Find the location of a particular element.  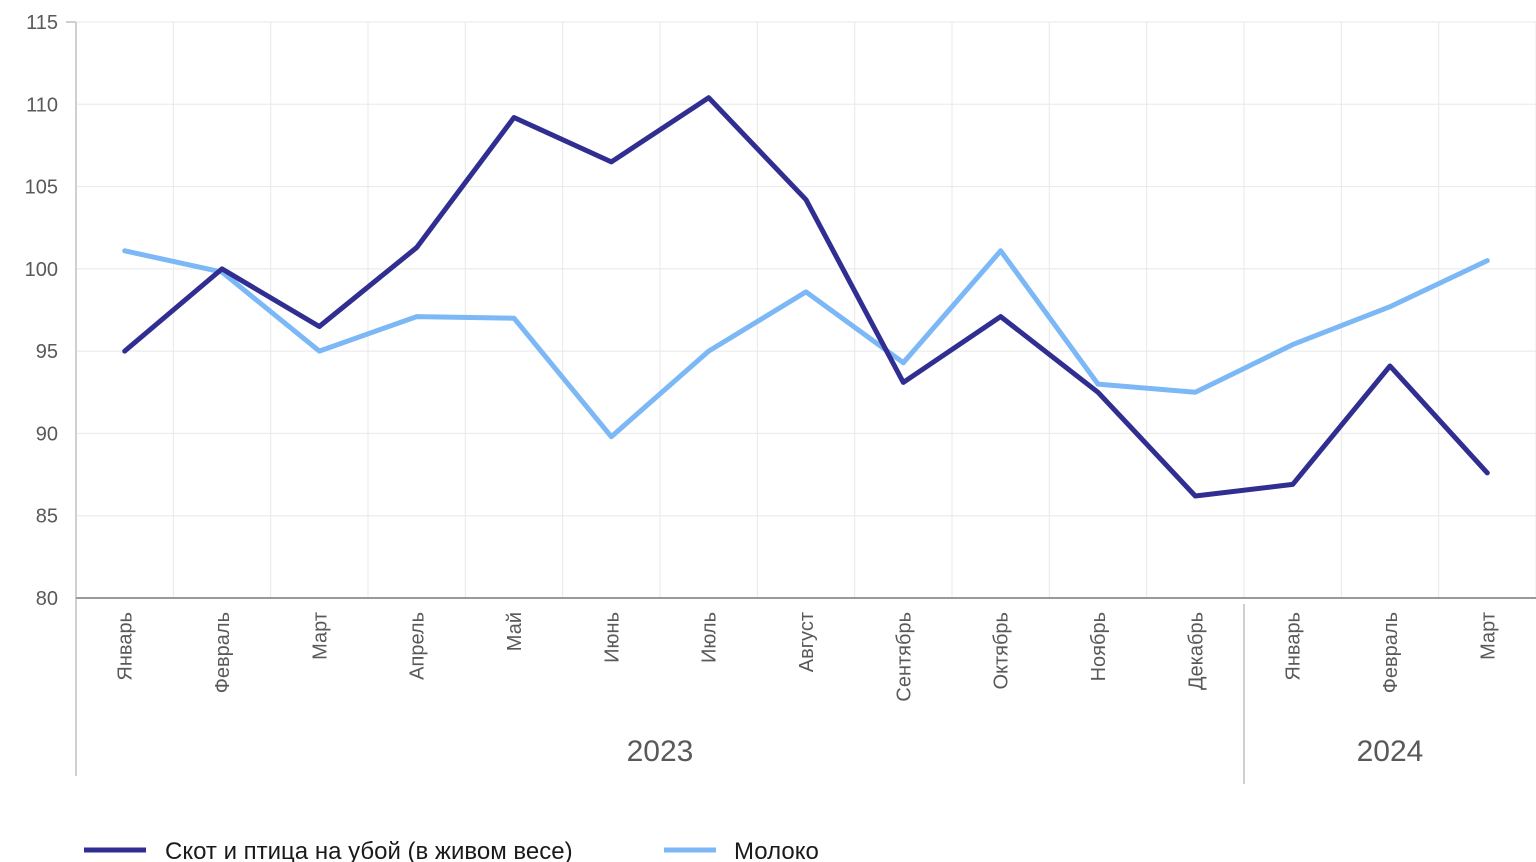

x-tick-label: Май is located at coordinates (515, 631).